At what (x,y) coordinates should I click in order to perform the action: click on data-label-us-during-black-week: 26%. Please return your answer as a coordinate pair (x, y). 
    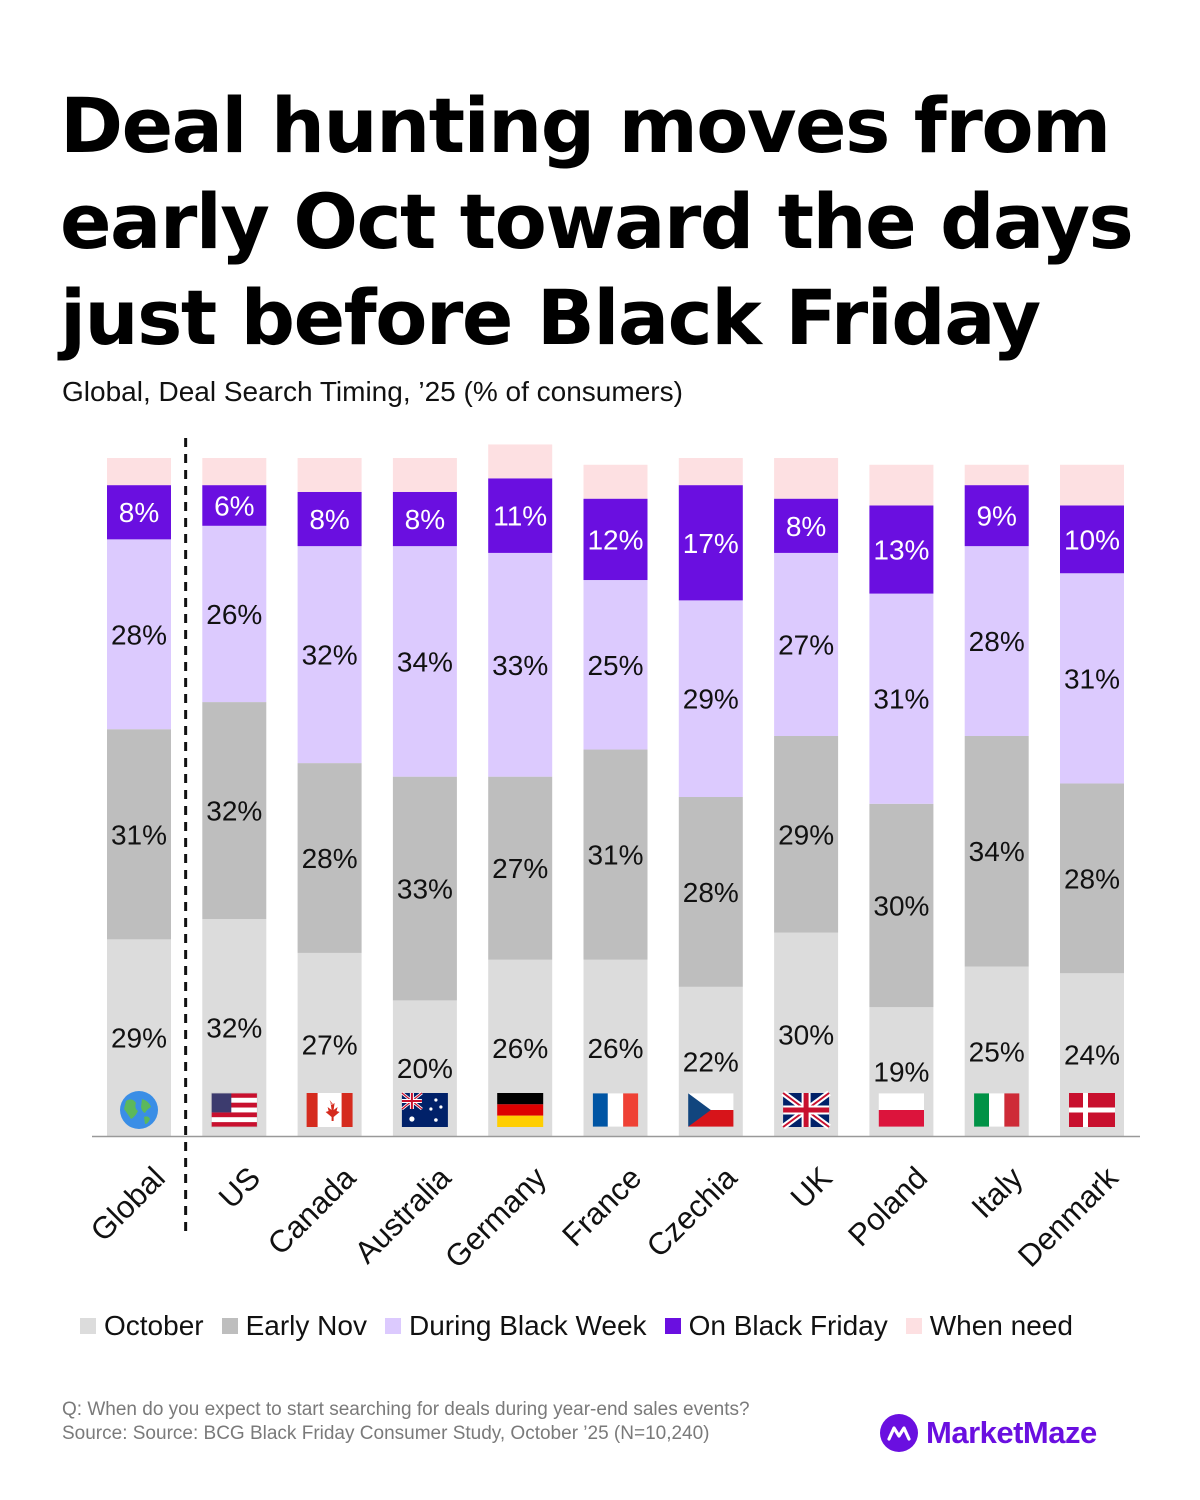
    Looking at the image, I should click on (234, 614).